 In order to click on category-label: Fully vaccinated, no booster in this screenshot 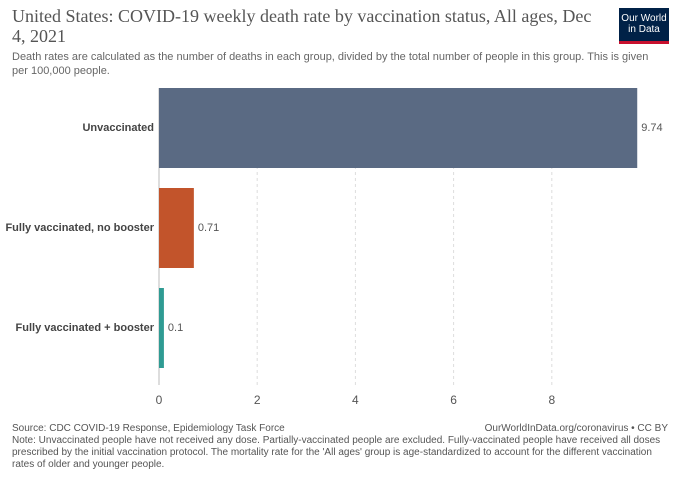, I will do `click(79, 228)`.